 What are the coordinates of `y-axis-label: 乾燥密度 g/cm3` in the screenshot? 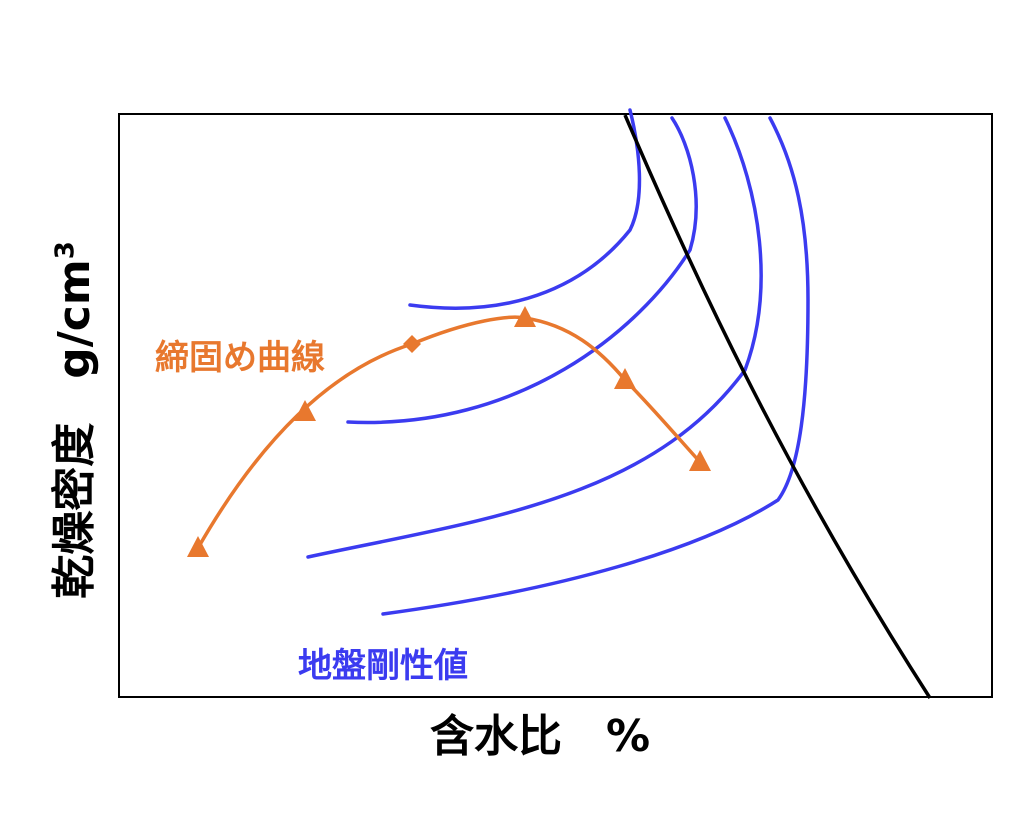 It's located at (74, 420).